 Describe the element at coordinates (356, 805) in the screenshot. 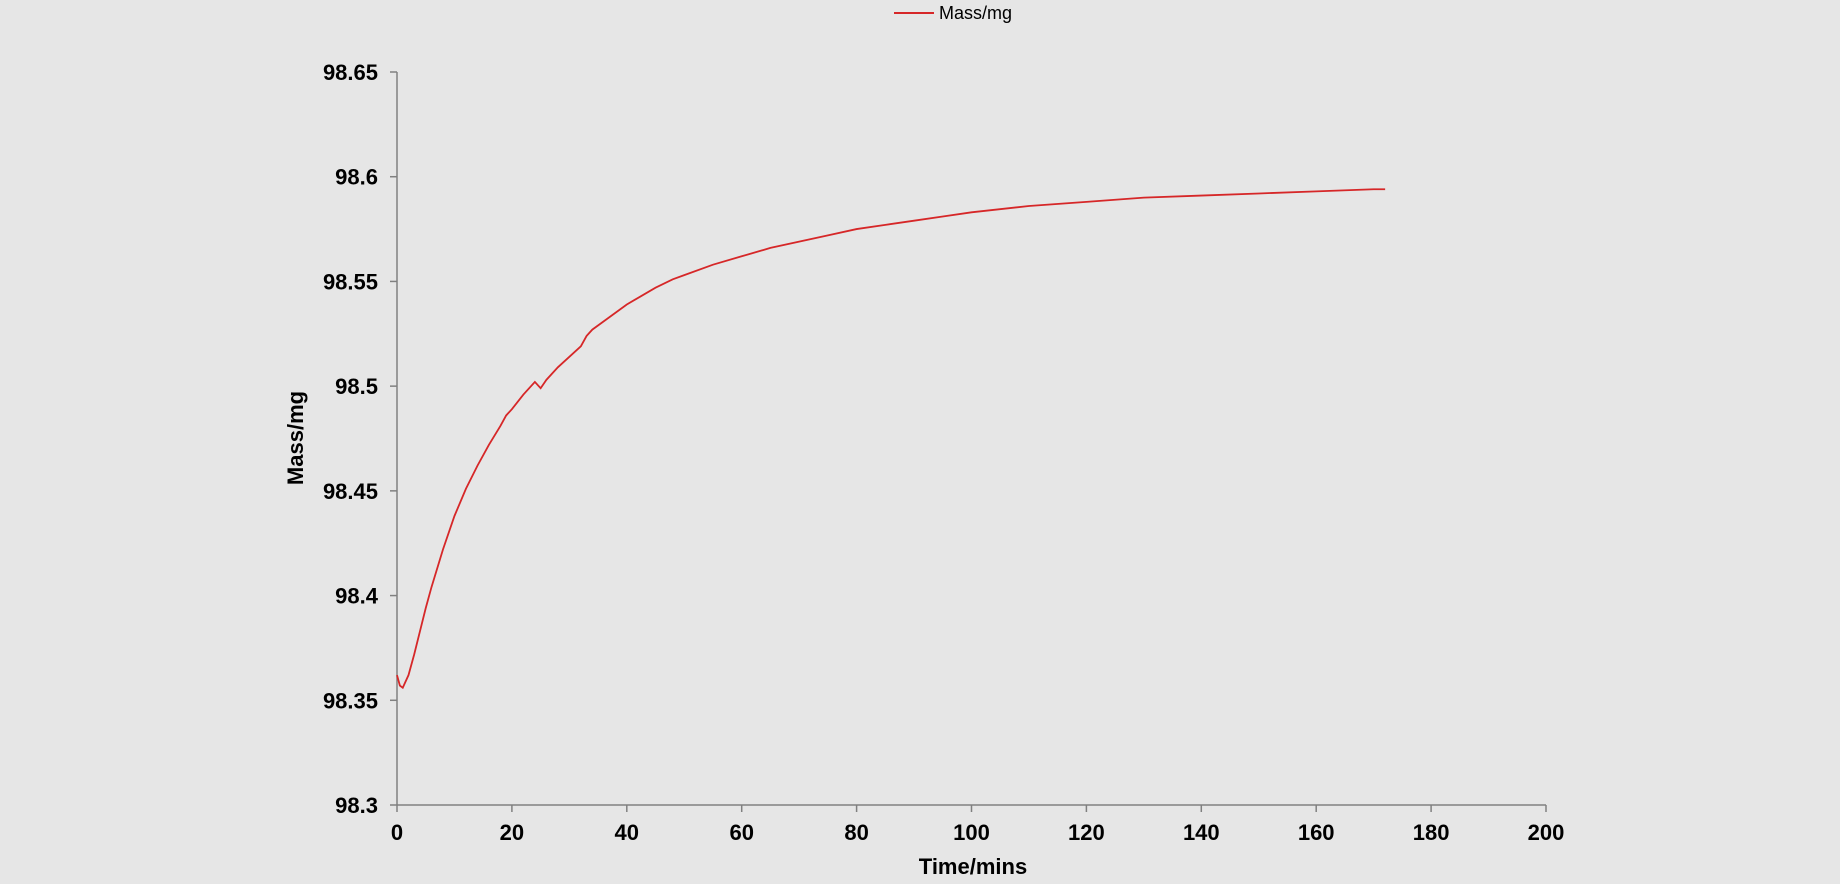

I see `y-tick-label: 98.3` at that location.